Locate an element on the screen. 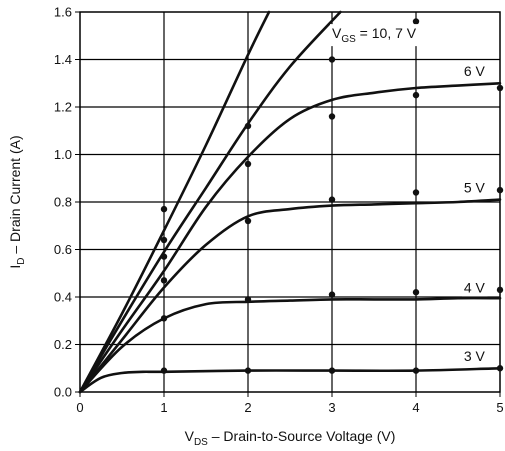  curve-label-vgs-4: 4 V is located at coordinates (475, 287).